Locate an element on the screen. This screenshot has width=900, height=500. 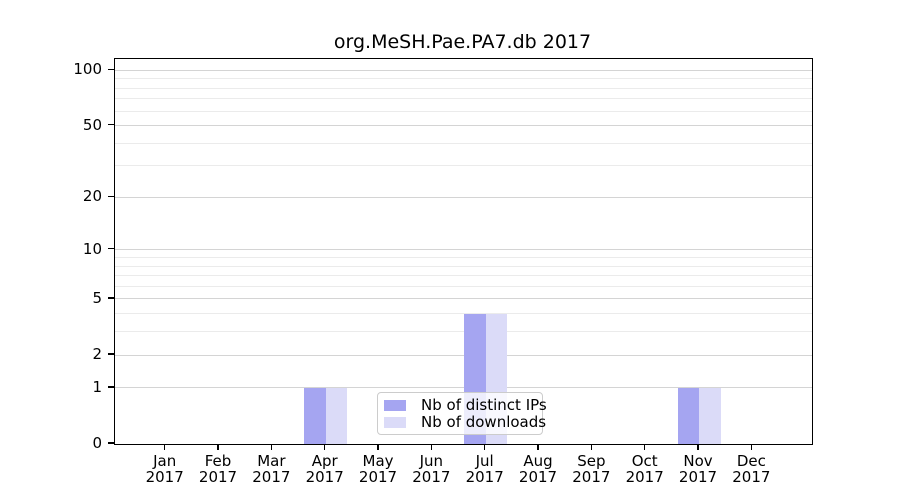
y-tick-label: 50 is located at coordinates (92, 124).